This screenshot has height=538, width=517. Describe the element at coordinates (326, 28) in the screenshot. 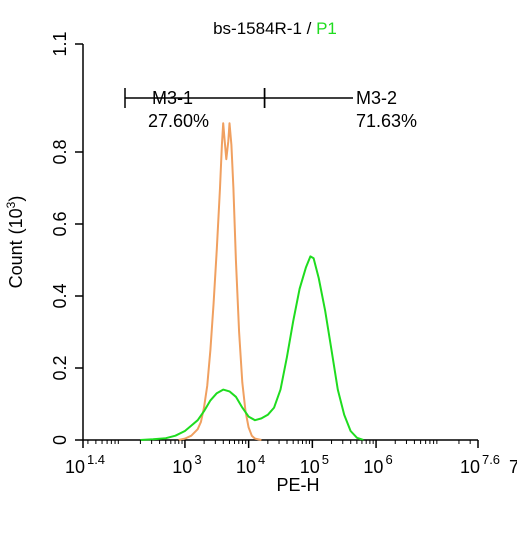

I see `chart-title-gate: P1` at that location.